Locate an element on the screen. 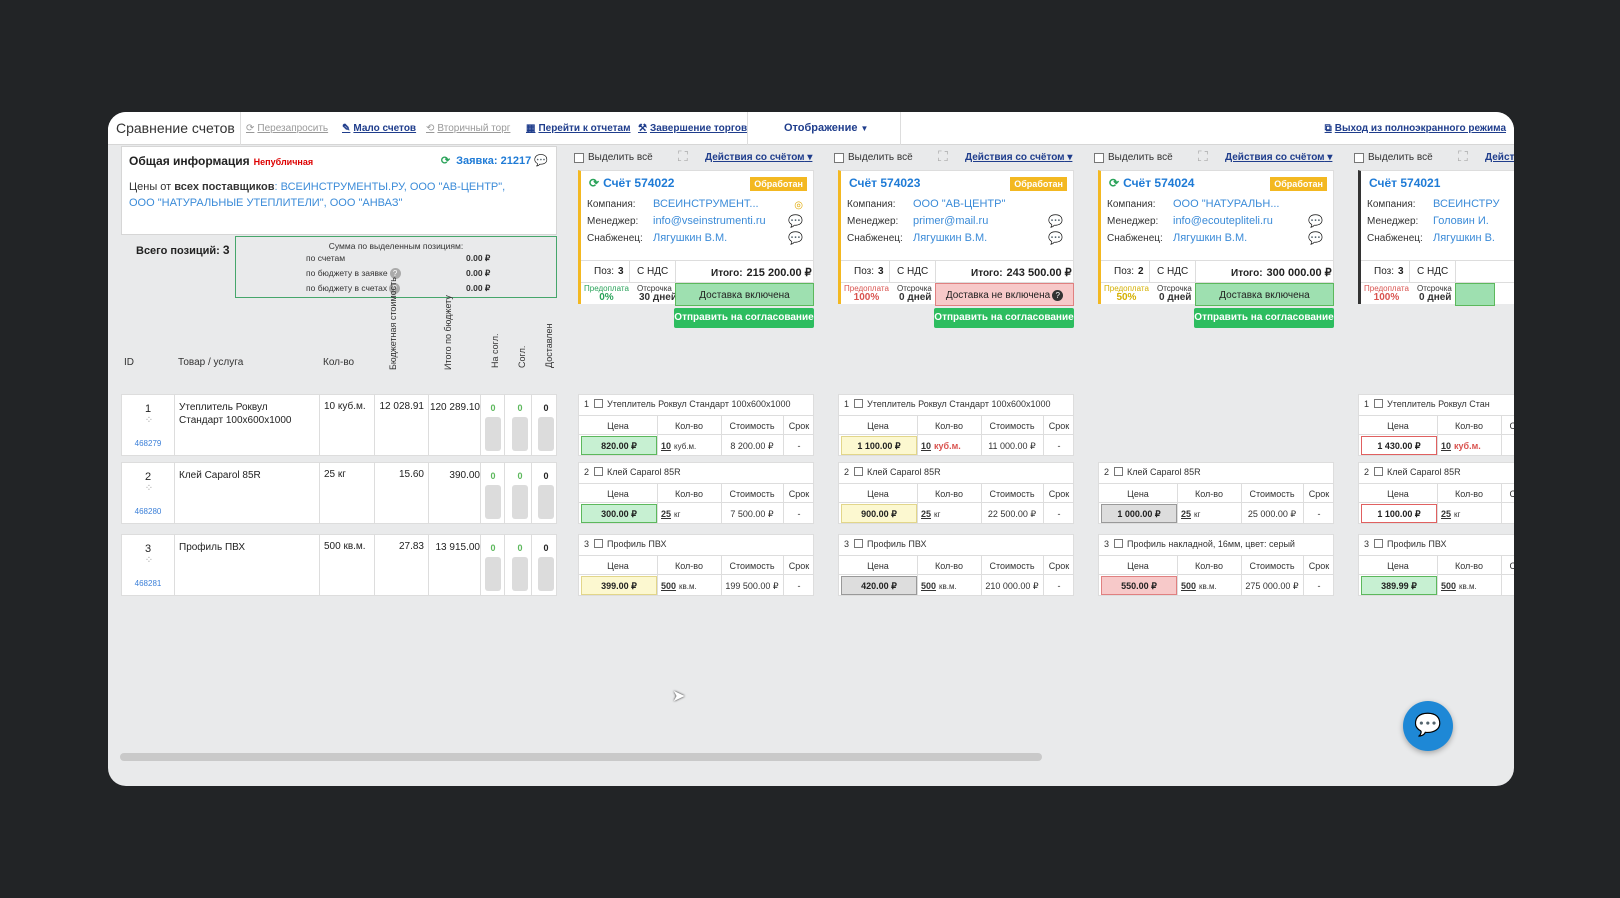 The height and width of the screenshot is (898, 1620). offer-price: 900.00 ₽ is located at coordinates (879, 513).